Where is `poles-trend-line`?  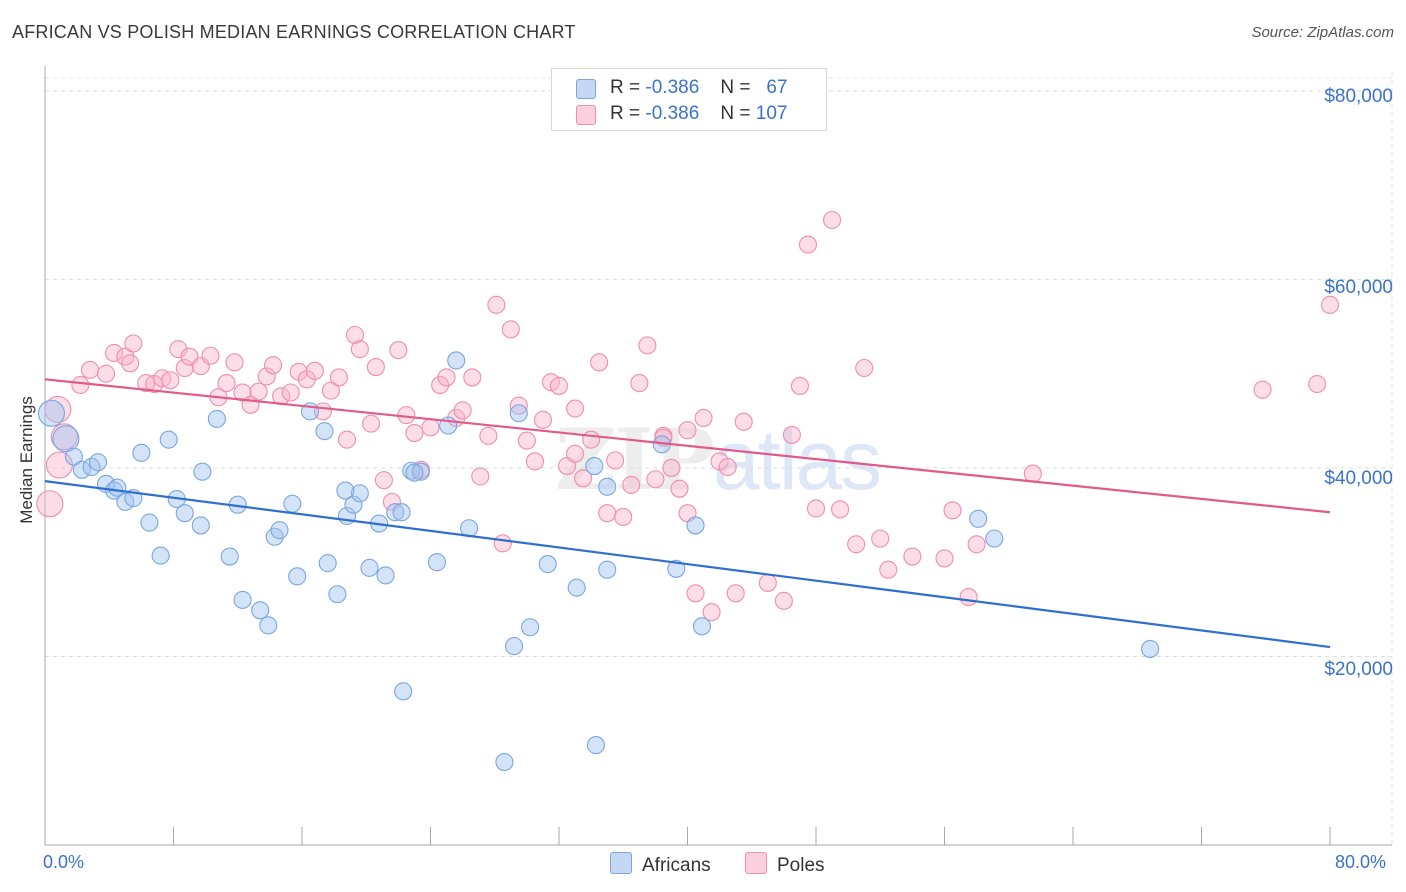 poles-trend-line is located at coordinates (687, 446).